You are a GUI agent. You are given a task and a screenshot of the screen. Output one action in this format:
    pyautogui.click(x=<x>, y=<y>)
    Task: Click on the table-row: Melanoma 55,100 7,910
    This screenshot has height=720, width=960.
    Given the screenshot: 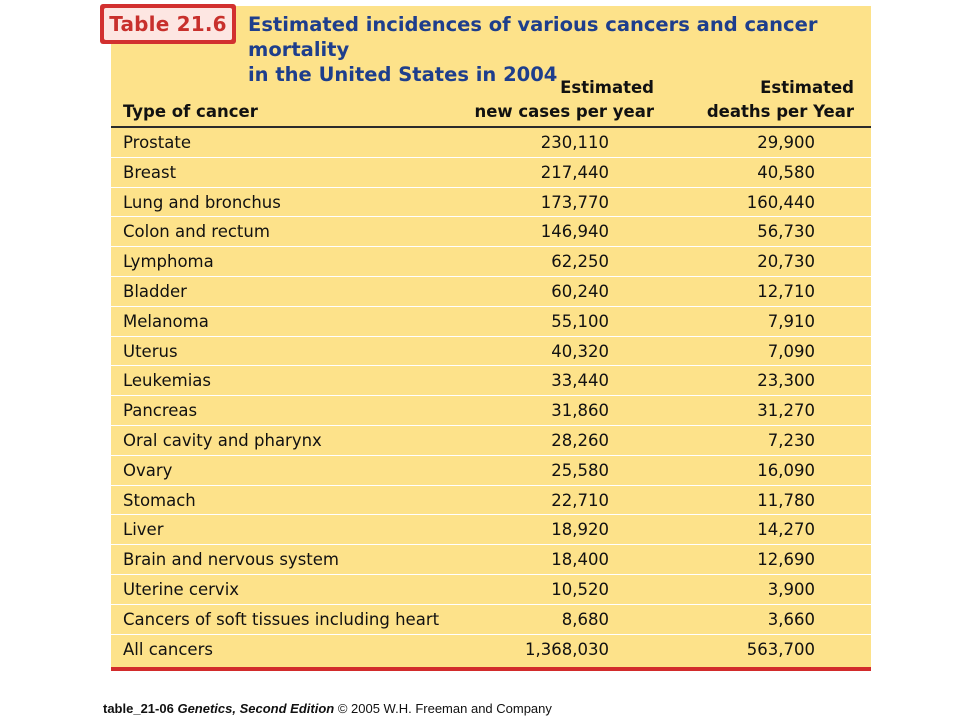 What is the action you would take?
    pyautogui.click(x=491, y=322)
    